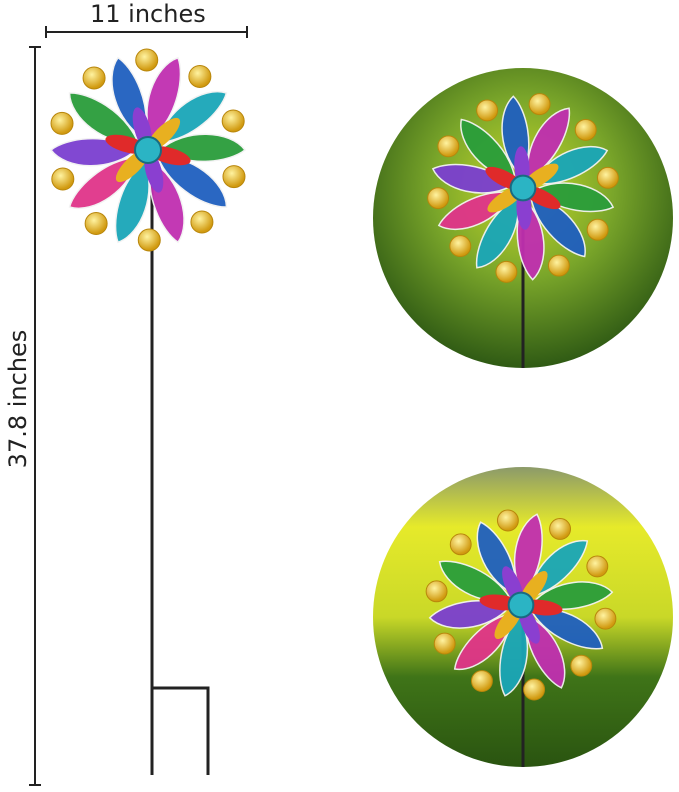 Image resolution: width=679 pixels, height=792 pixels. I want to click on height-dimension-line, so click(35, 416).